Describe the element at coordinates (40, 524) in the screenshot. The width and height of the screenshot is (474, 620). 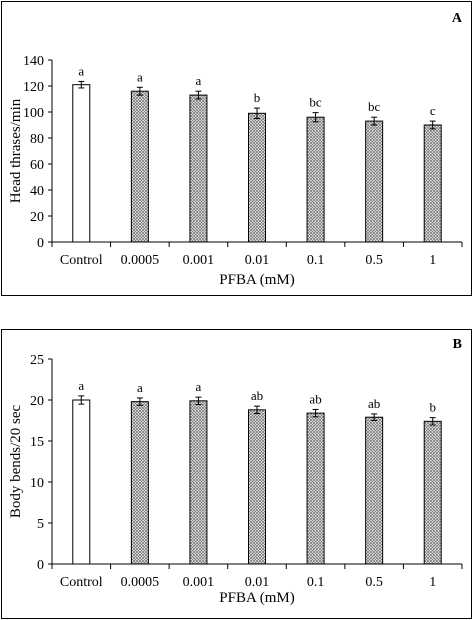
I see `y-tick-label: 5` at that location.